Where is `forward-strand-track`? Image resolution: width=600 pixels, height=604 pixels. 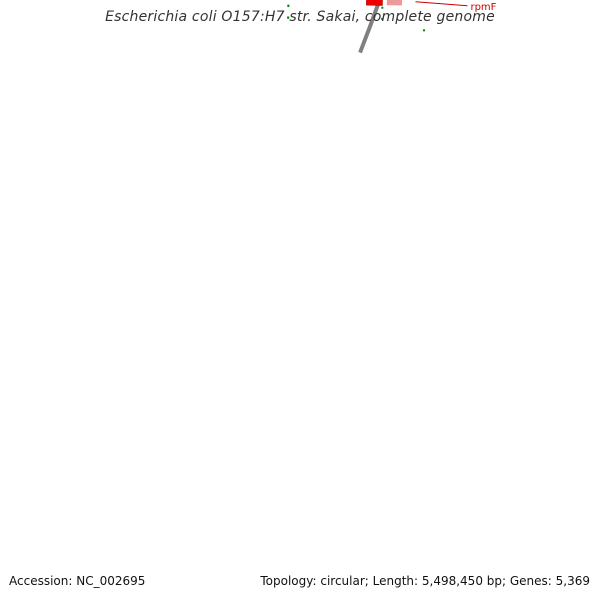 forward-strand-track is located at coordinates (374, 3).